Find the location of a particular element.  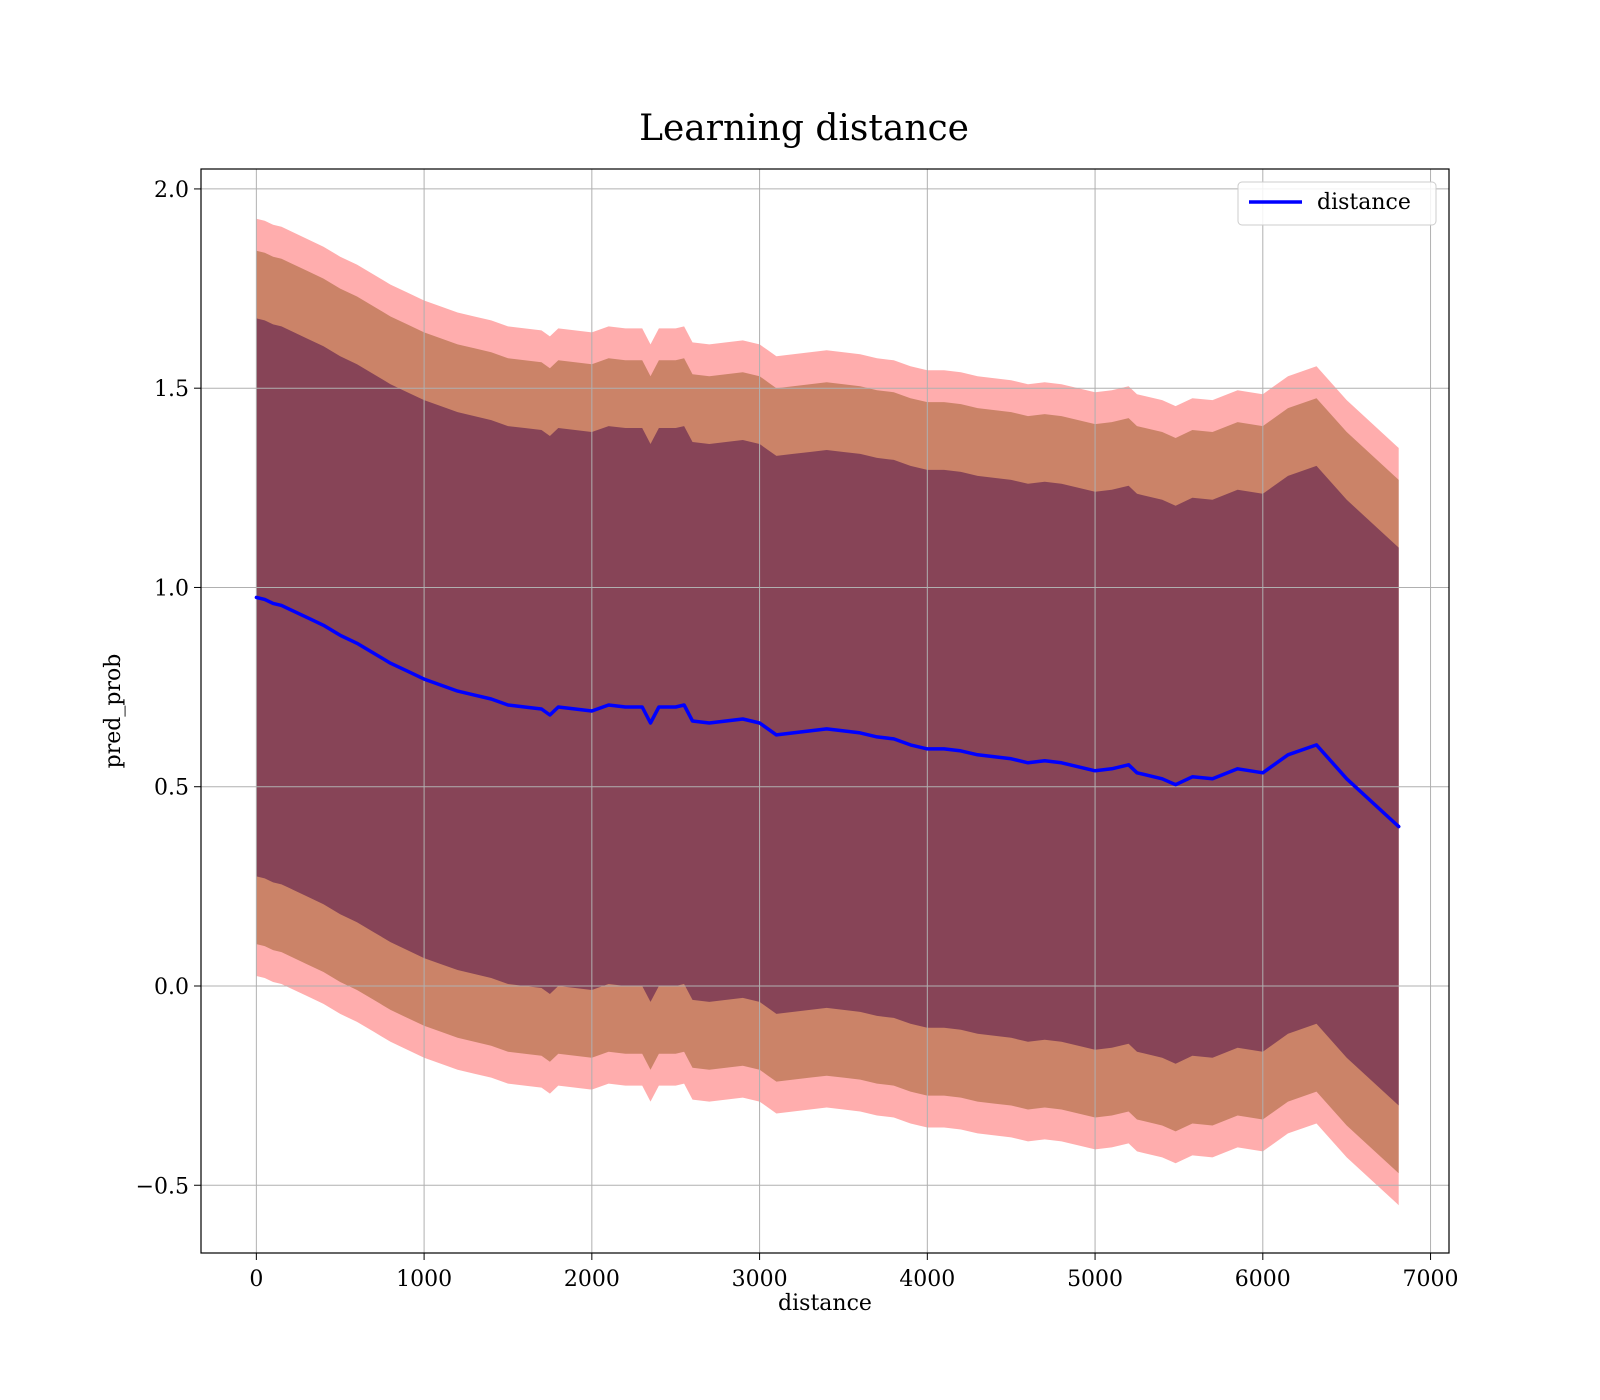

series-line-distance is located at coordinates (827, 712).